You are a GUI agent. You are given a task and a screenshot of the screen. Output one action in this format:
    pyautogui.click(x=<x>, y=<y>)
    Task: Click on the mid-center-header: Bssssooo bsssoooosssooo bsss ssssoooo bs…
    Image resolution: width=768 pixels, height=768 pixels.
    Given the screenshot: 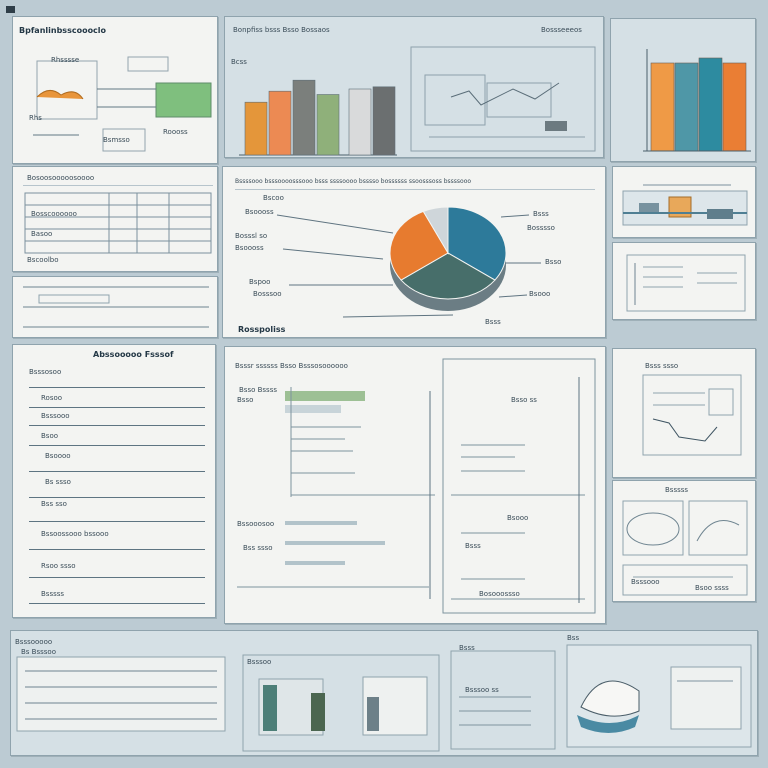 What is the action you would take?
    pyautogui.click(x=353, y=181)
    